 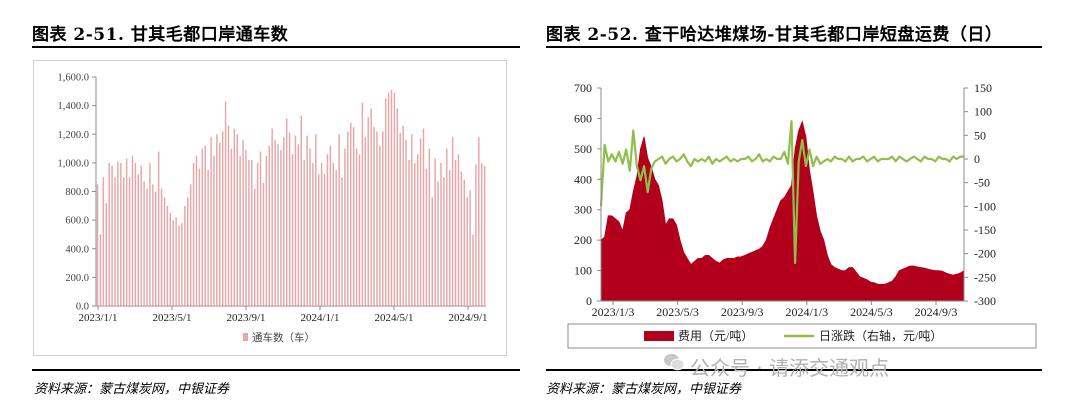 I want to click on right-left-y-tick-label: 500, so click(x=583, y=149).